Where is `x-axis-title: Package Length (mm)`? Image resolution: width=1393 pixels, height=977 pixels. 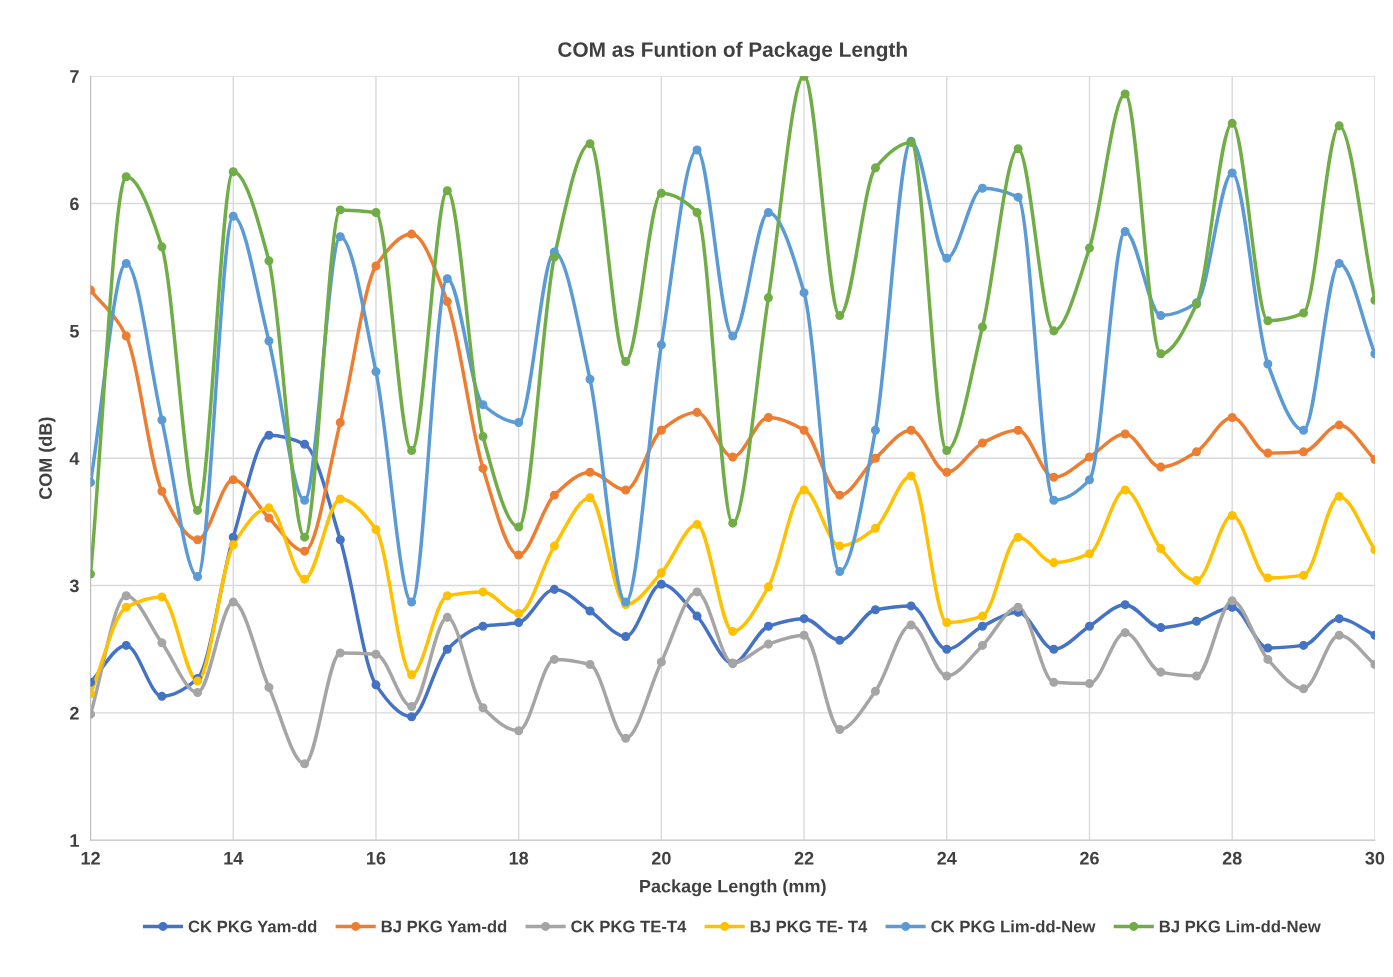 x-axis-title: Package Length (mm) is located at coordinates (733, 888).